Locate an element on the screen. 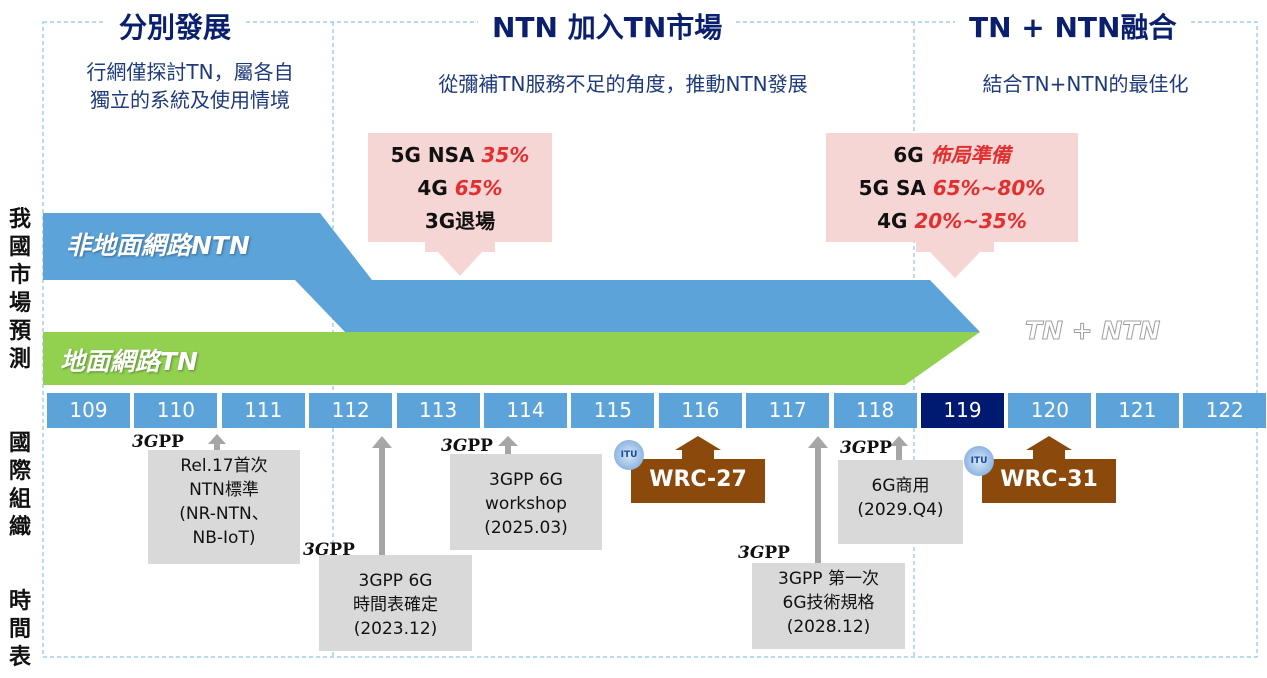 This screenshot has height=678, width=1267. milestone-line: workshop is located at coordinates (526, 504).